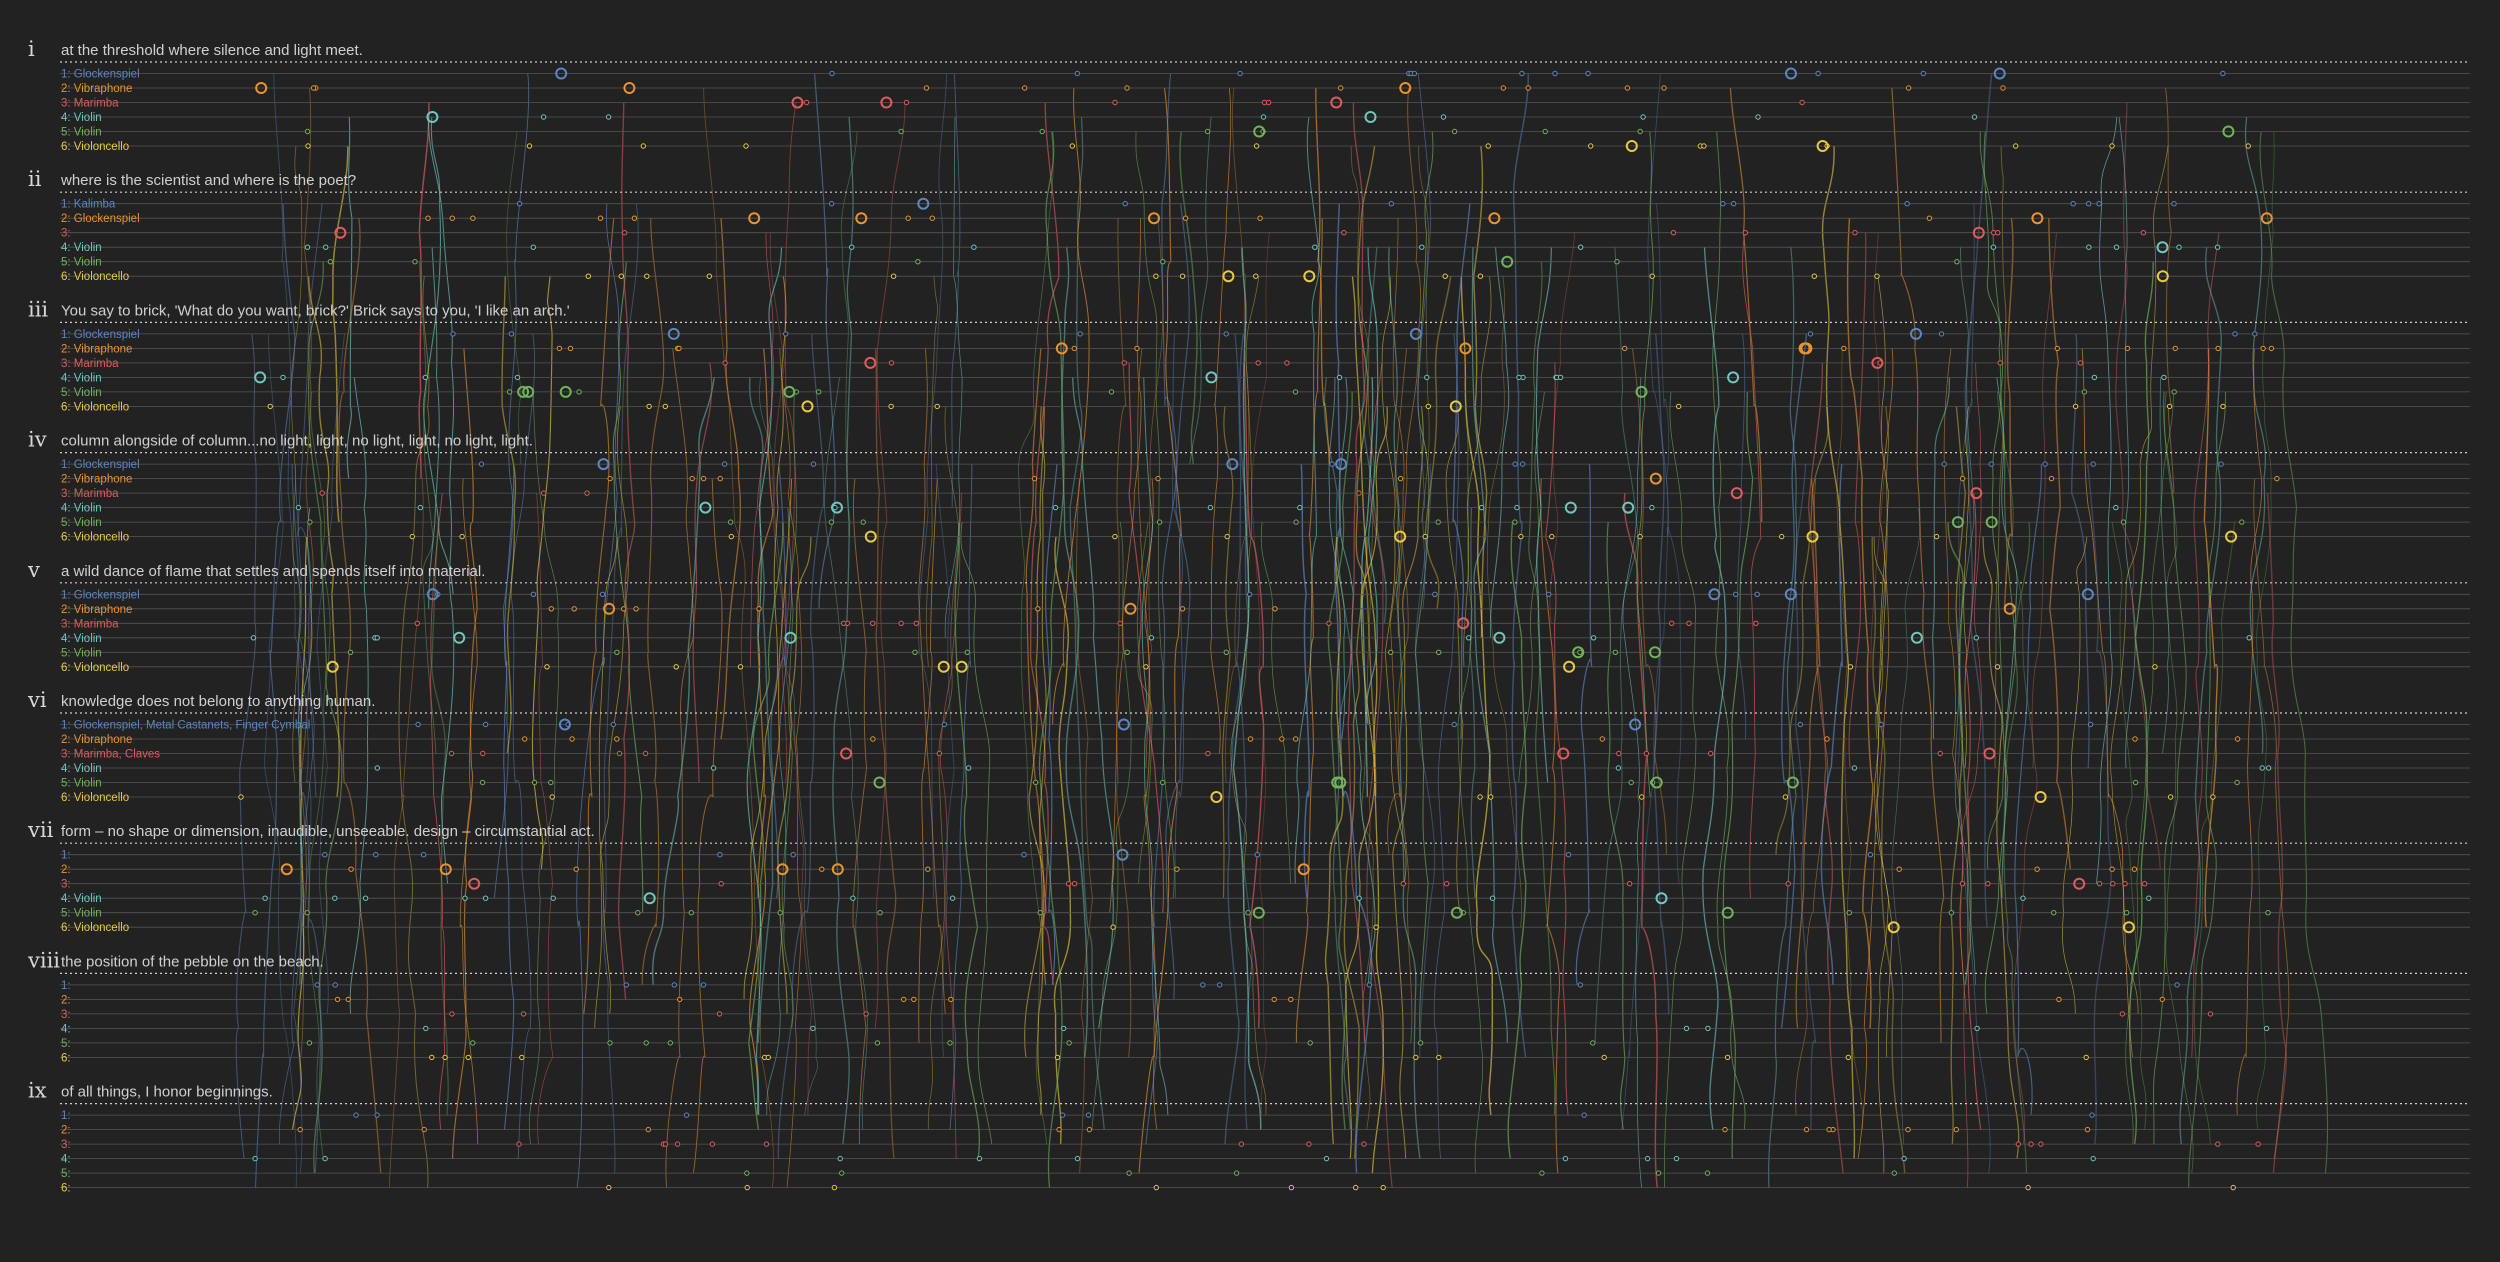 This screenshot has height=1262, width=2500. I want to click on instrument-label: 6: Violoncello, so click(95, 928).